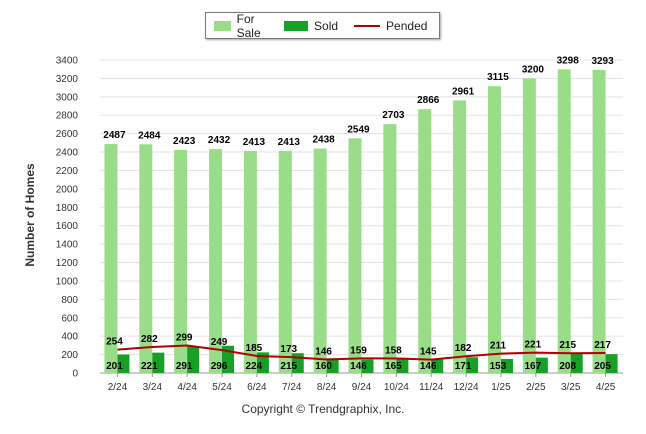  What do you see at coordinates (222, 25) in the screenshot?
I see `for-sale-swatch` at bounding box center [222, 25].